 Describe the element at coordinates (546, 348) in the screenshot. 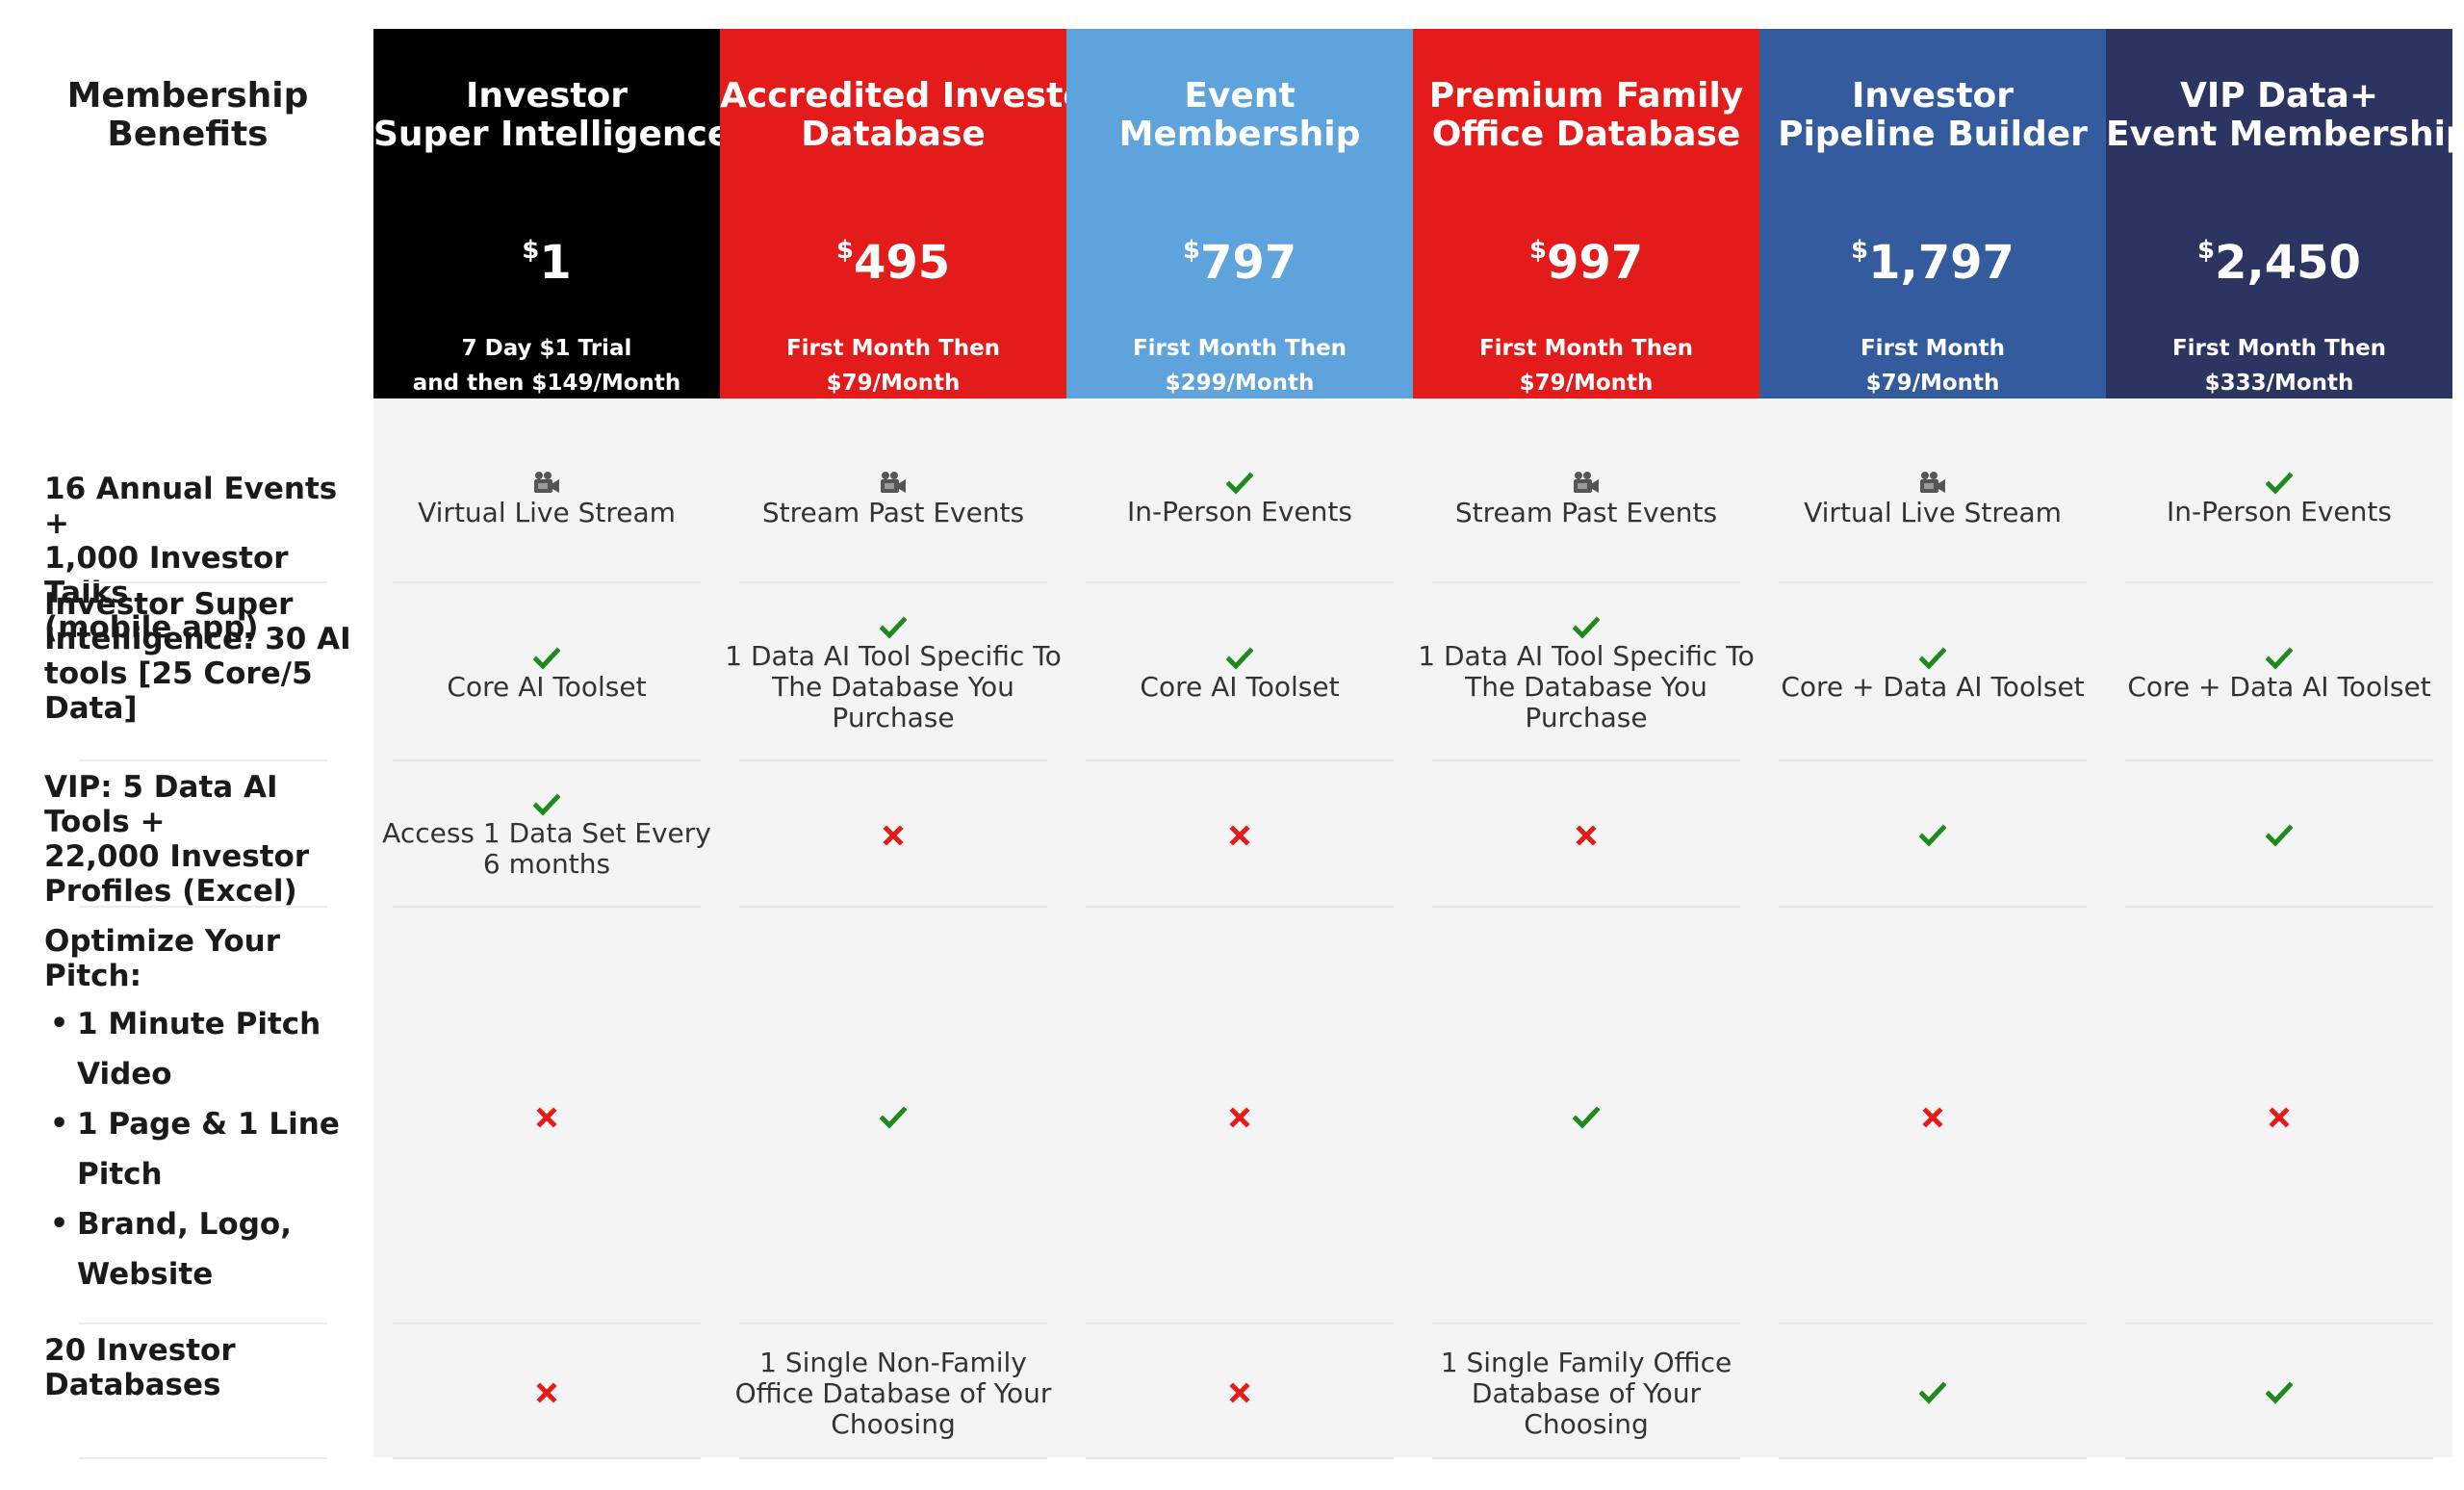

I see `billing-line: 7 Day $1 Trial` at that location.